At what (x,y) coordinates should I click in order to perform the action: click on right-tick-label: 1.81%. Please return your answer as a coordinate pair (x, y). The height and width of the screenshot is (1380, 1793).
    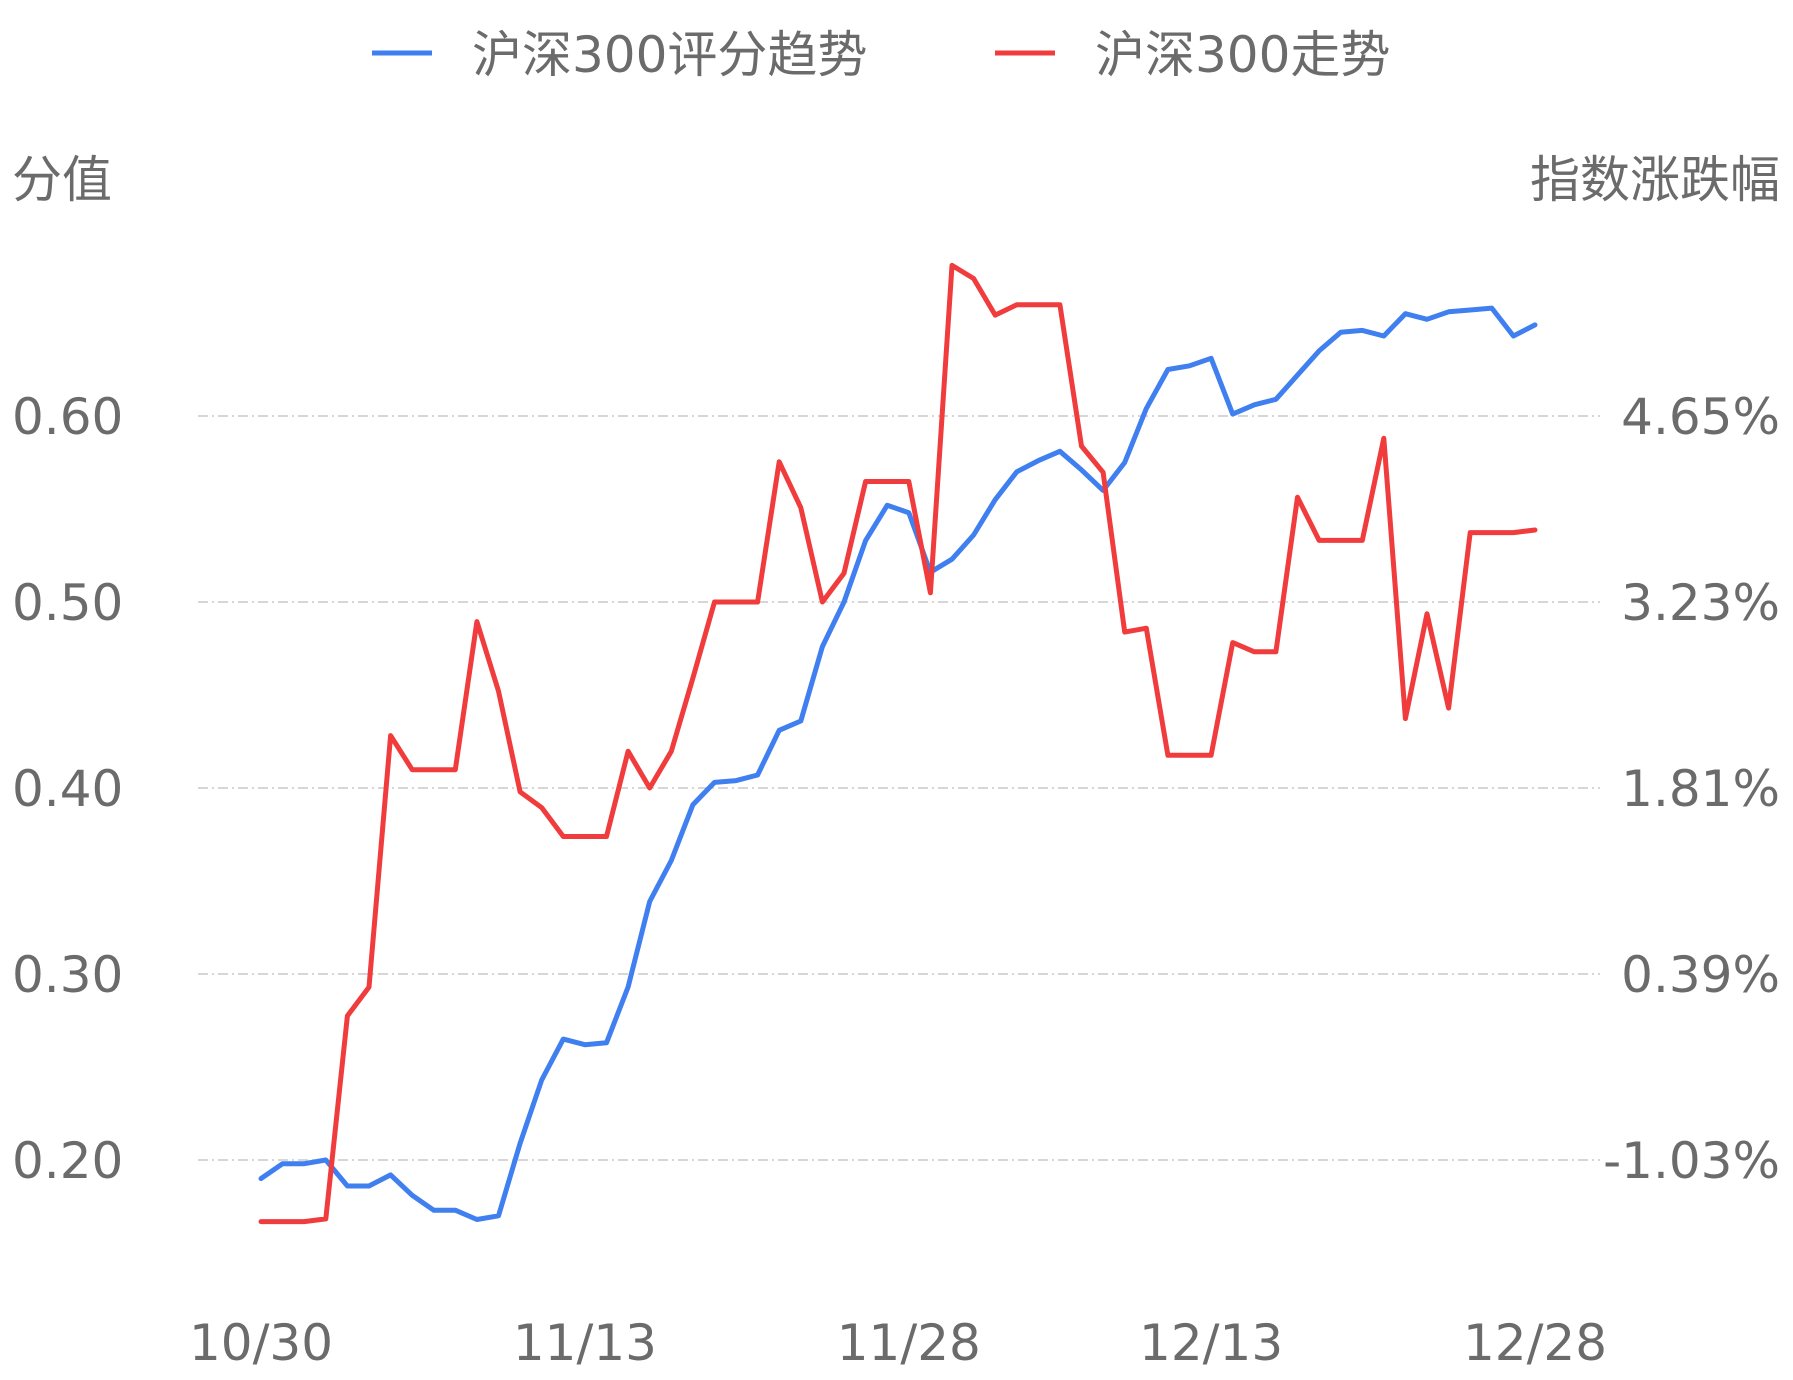
    Looking at the image, I should click on (1700, 789).